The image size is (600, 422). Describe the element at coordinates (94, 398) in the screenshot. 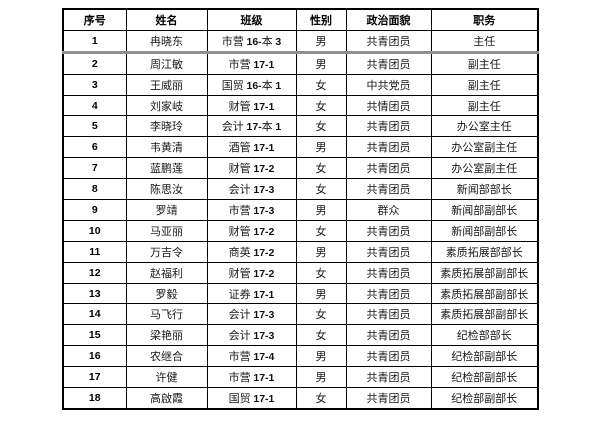

I see `cell-seq: 18` at that location.